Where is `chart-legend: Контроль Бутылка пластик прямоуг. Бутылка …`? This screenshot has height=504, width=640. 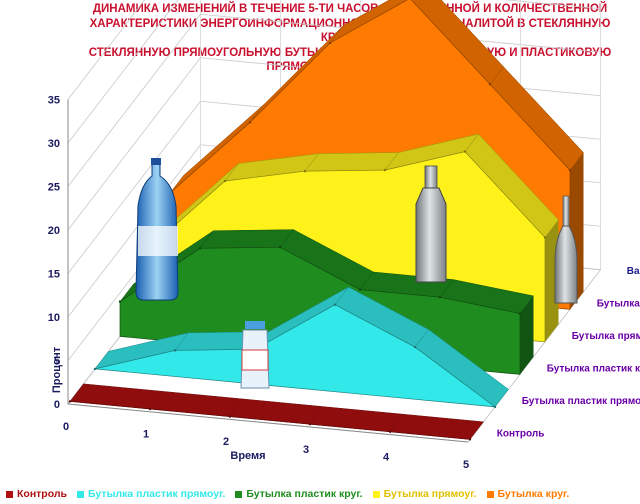 chart-legend: Контроль Бутылка пластик прямоуг. Бутылка … is located at coordinates (321, 494).